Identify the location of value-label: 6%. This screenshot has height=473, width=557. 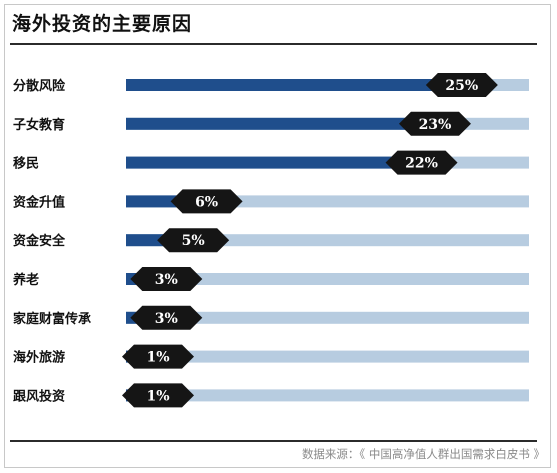
(206, 202).